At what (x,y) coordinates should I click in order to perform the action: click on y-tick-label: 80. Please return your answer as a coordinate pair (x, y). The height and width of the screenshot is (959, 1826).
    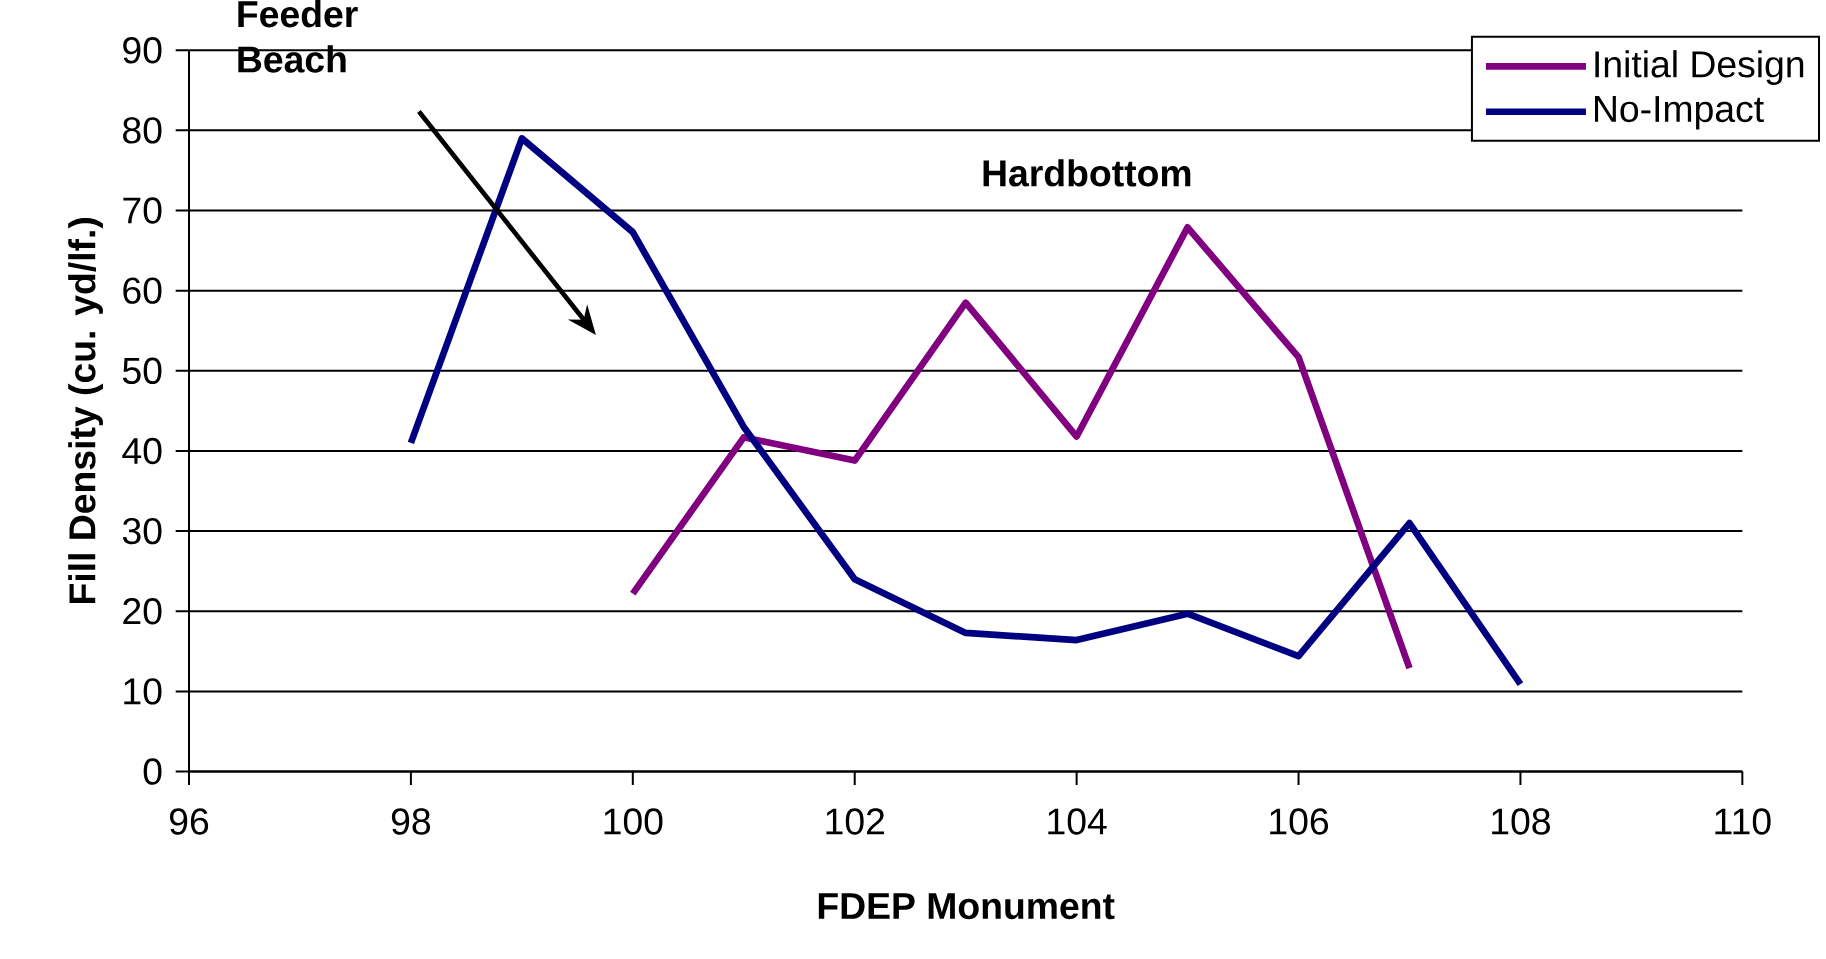
    Looking at the image, I should click on (142, 130).